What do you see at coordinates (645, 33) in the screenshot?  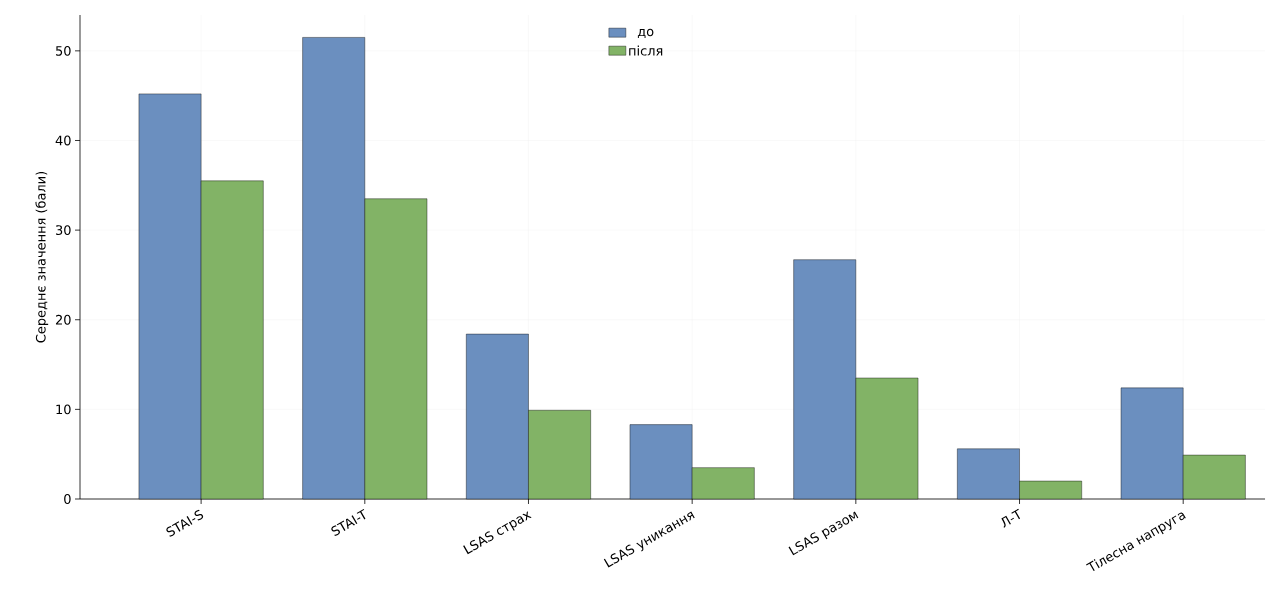 I see `legend-label: до` at bounding box center [645, 33].